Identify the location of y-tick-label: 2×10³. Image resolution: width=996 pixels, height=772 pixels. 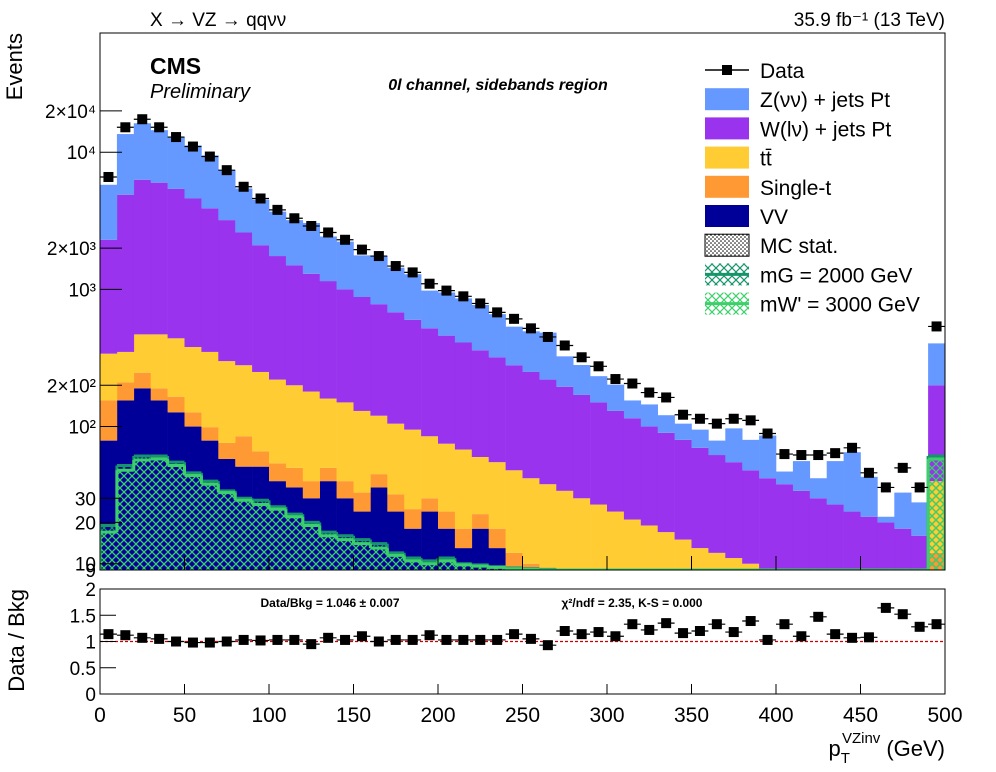
(71, 249).